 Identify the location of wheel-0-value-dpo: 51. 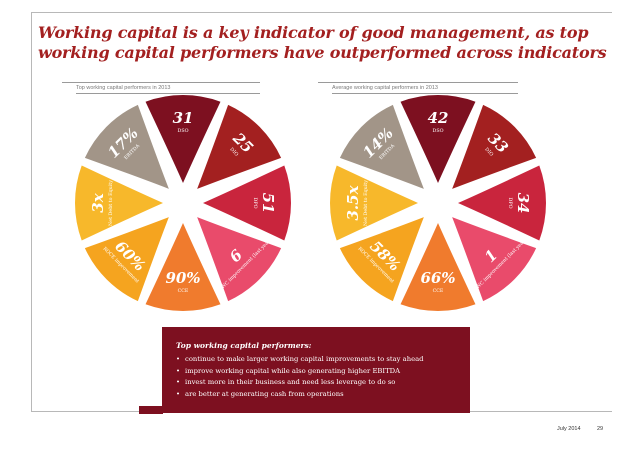
(268, 203).